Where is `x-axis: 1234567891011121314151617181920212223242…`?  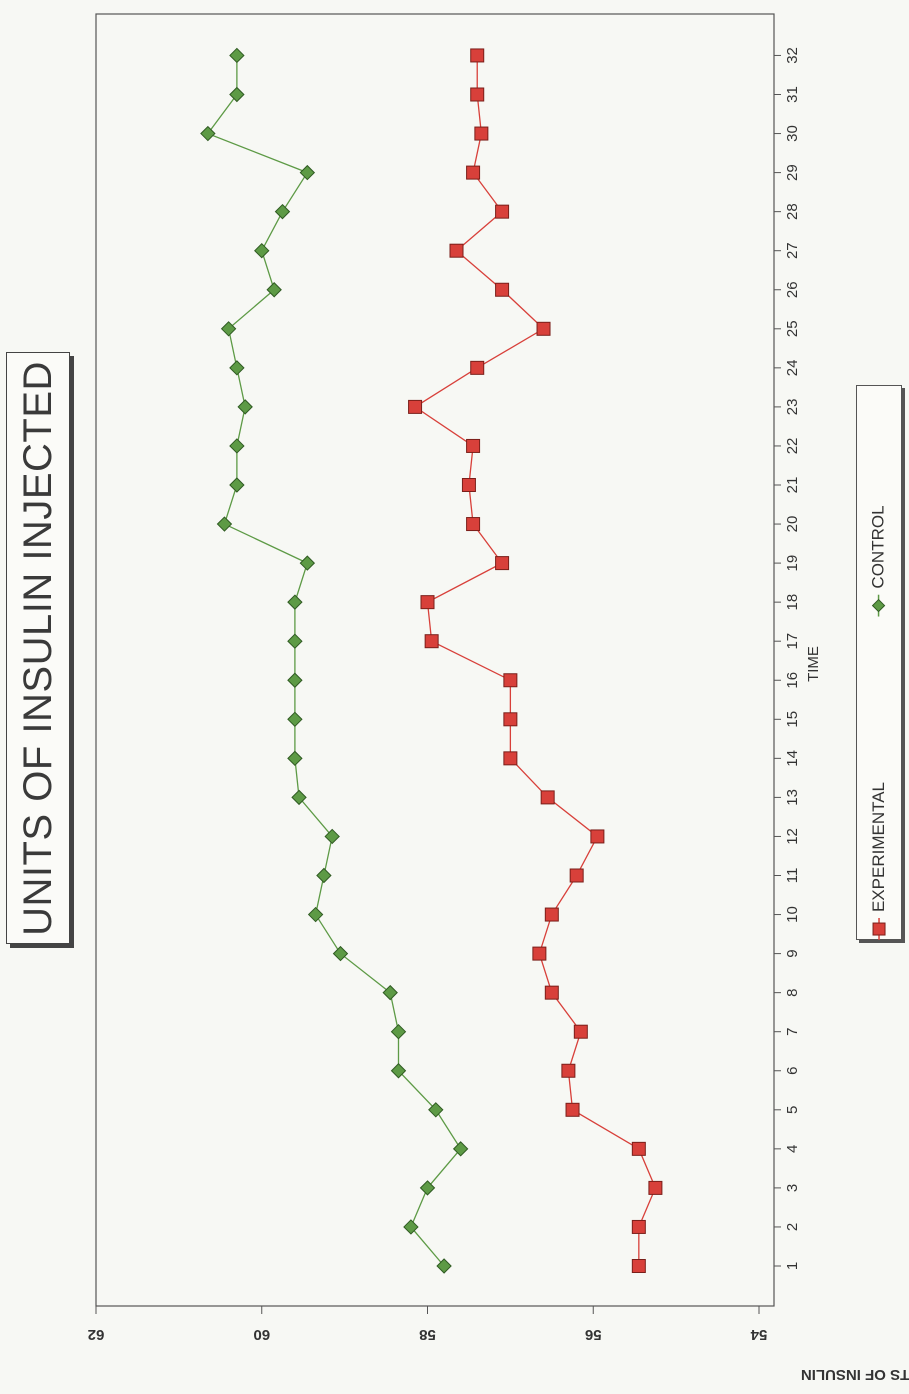
x-axis: 1234567891011121314151617181920212223242… is located at coordinates (787, 658).